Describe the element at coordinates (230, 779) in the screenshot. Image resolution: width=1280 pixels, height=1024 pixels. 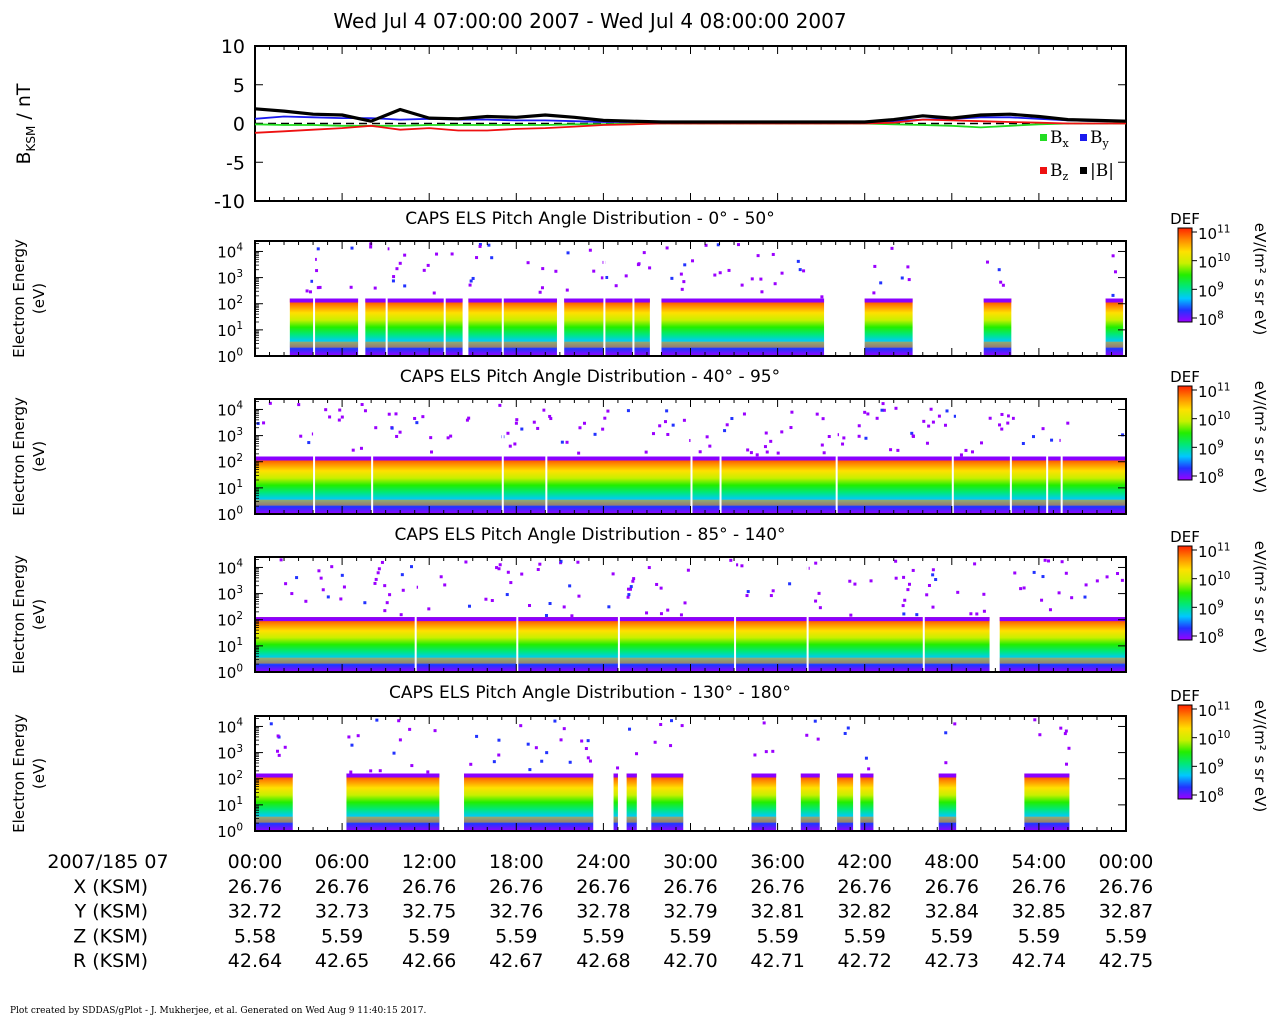
I see `y-tick-label: 10²` at that location.